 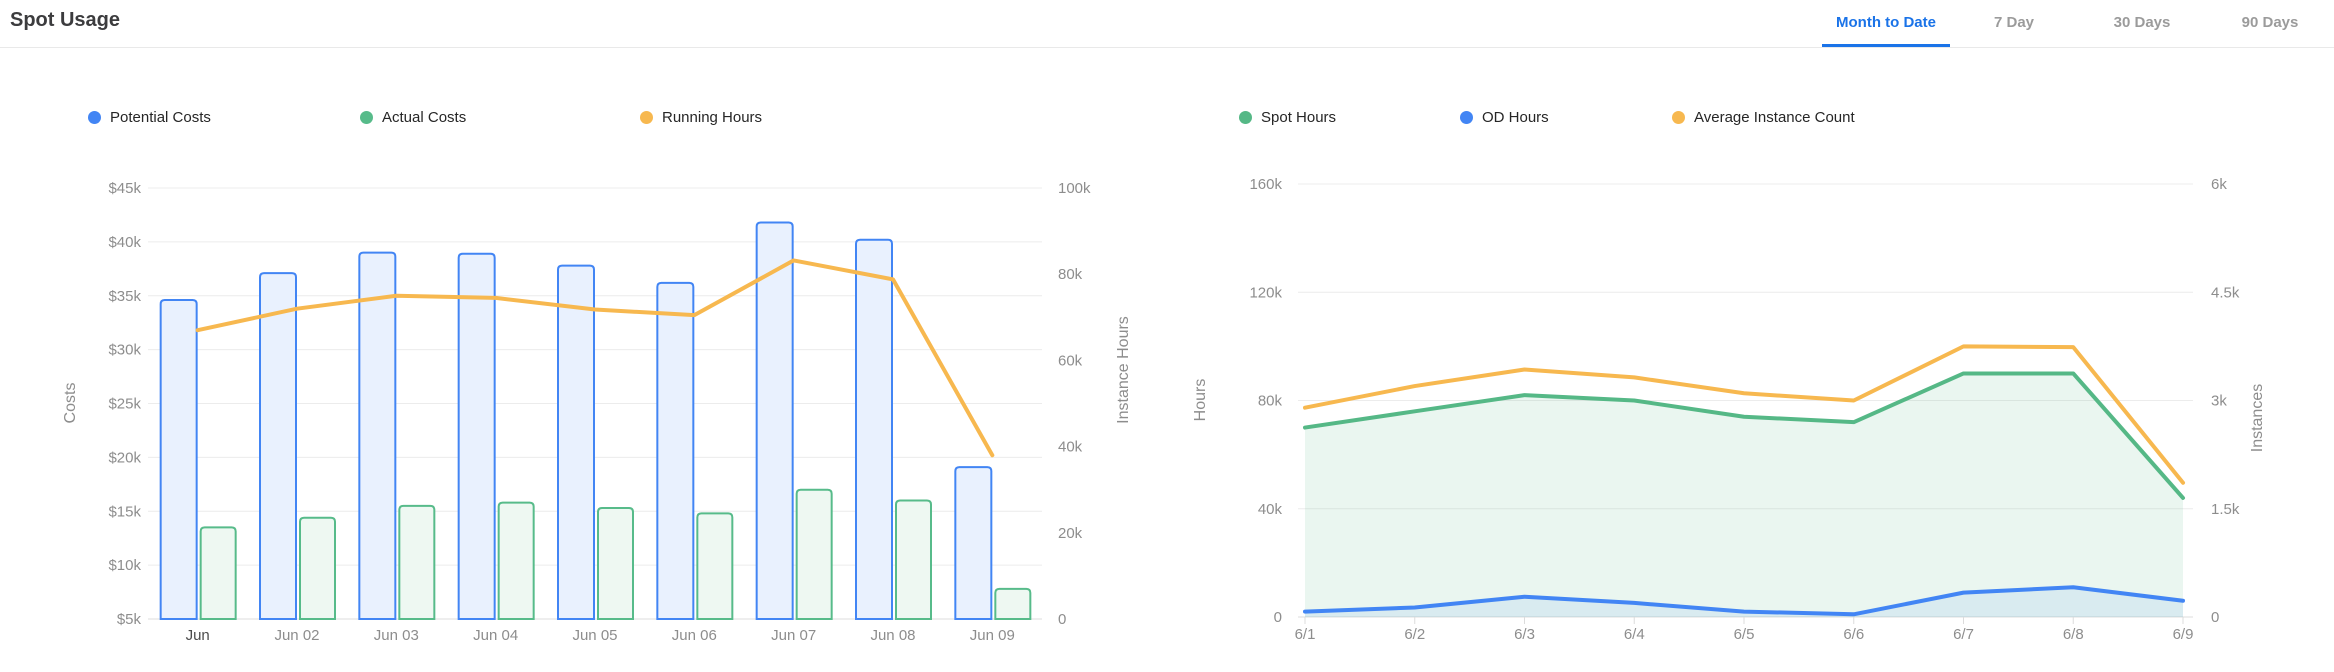 What do you see at coordinates (124, 457) in the screenshot?
I see `y-axis-tick-label: $20k` at bounding box center [124, 457].